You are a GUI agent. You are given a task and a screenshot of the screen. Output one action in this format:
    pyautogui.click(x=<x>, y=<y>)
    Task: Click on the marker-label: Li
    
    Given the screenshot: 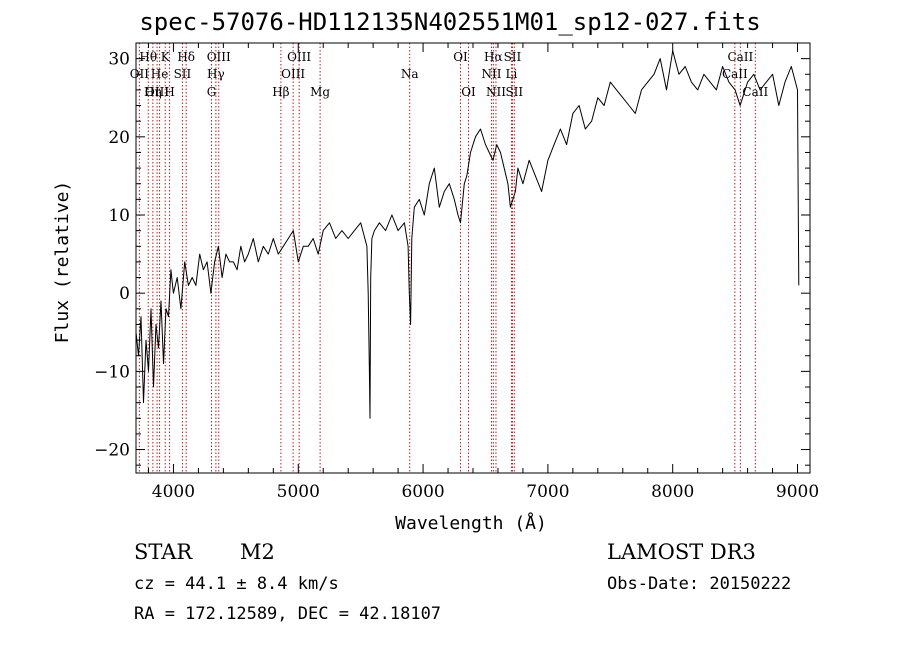 What is the action you would take?
    pyautogui.click(x=512, y=74)
    